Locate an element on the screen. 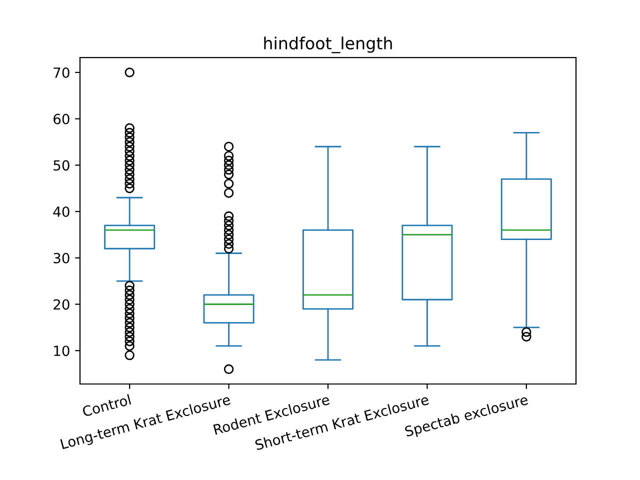 The width and height of the screenshot is (640, 480). y-tick-label: 30 is located at coordinates (62, 258).